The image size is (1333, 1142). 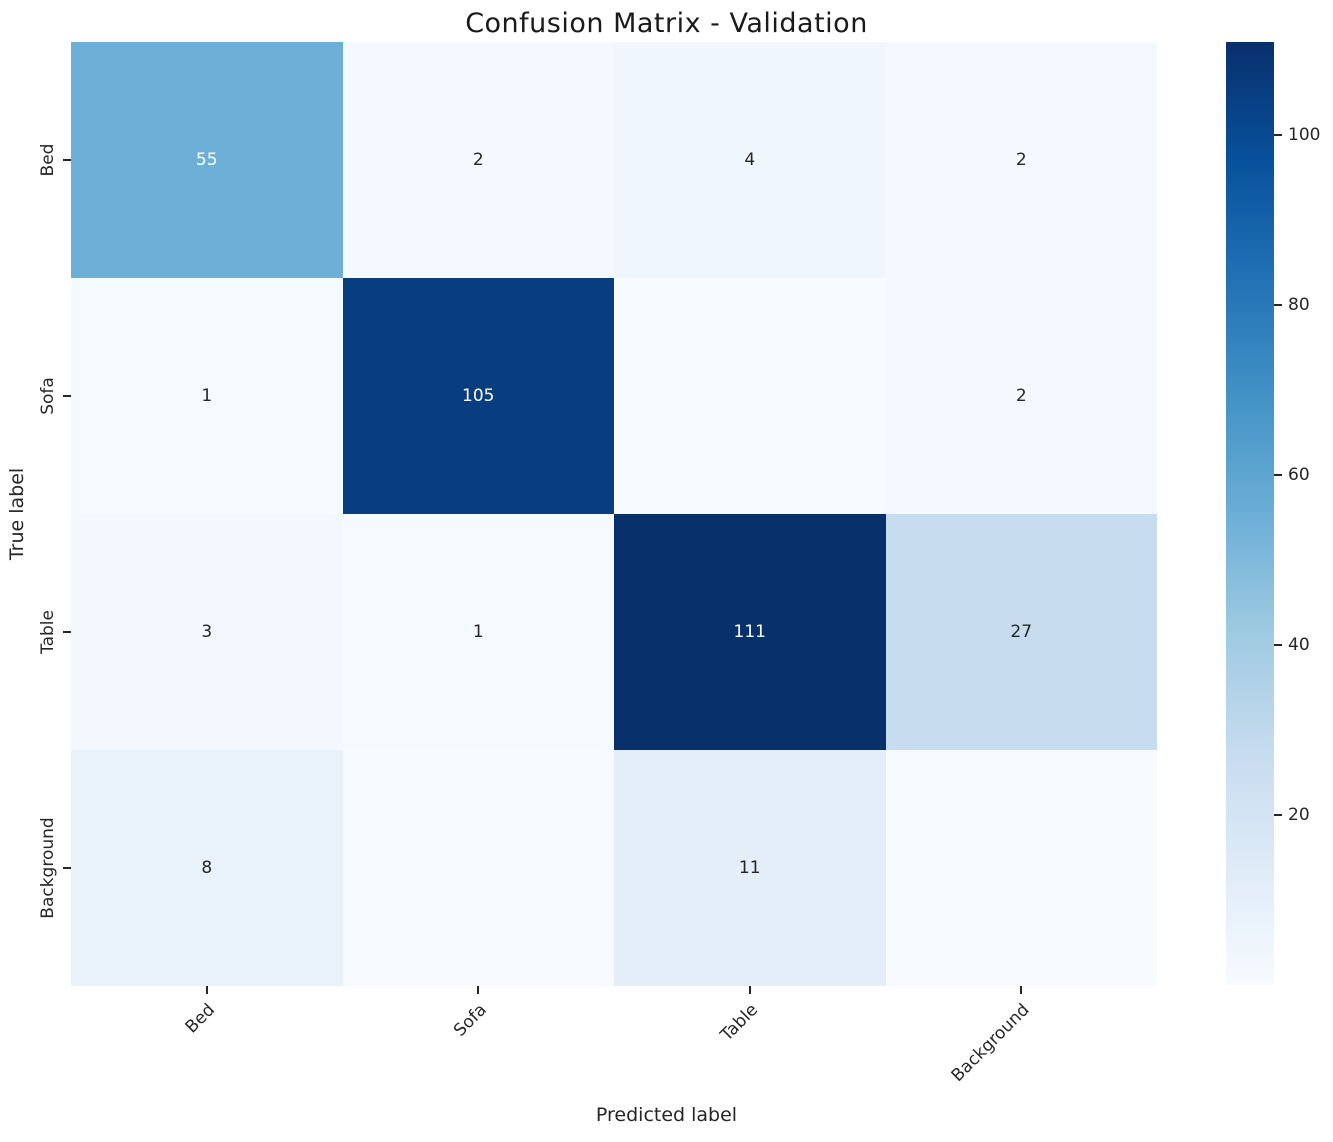 I want to click on cell-value: 55, so click(x=206, y=160).